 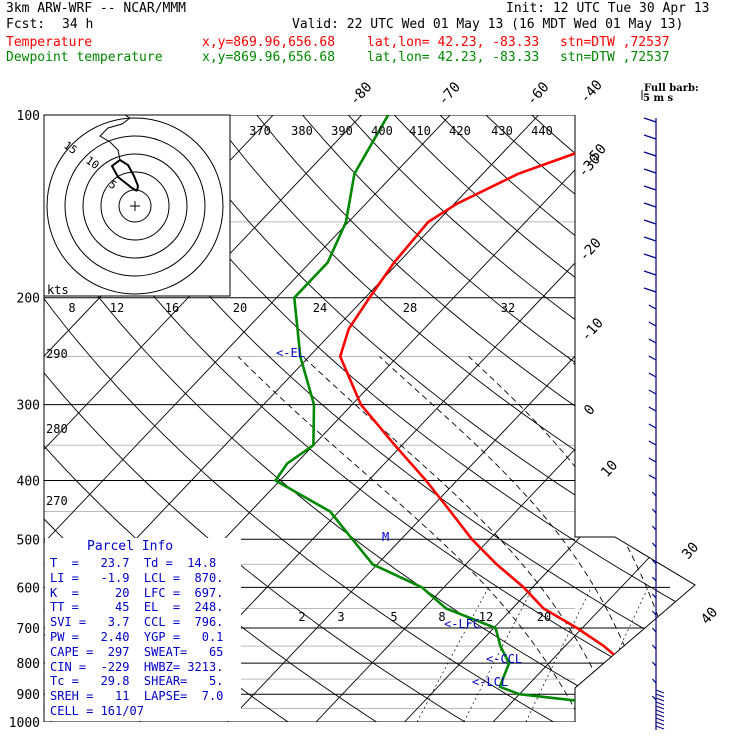 What do you see at coordinates (70, 148) in the screenshot?
I see `hodograph-ring-label: 15` at bounding box center [70, 148].